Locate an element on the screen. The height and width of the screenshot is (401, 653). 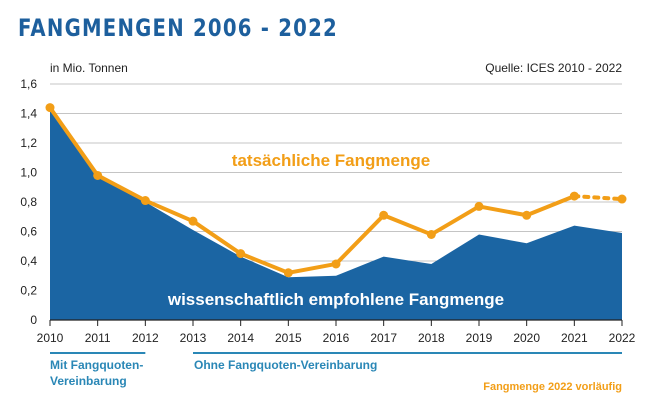
y-tick-label-4: 0,8 is located at coordinates (28, 202).